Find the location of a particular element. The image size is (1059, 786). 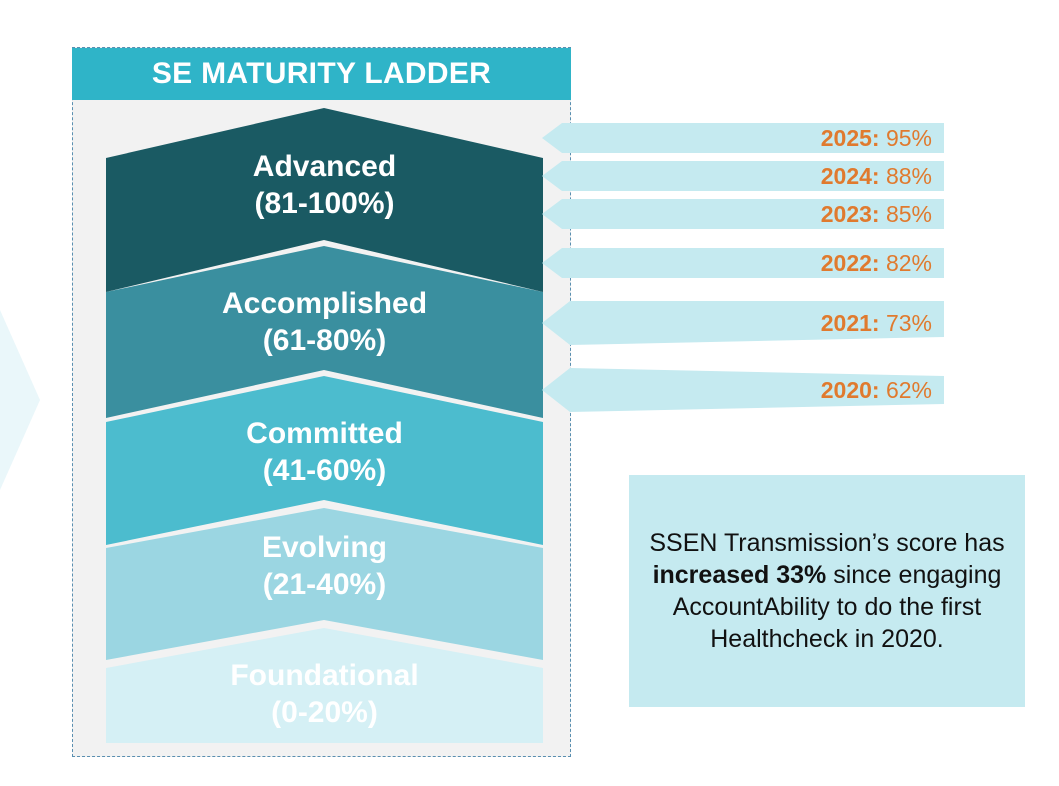

ladder-title: SE MATURITY LADDER is located at coordinates (321, 74).